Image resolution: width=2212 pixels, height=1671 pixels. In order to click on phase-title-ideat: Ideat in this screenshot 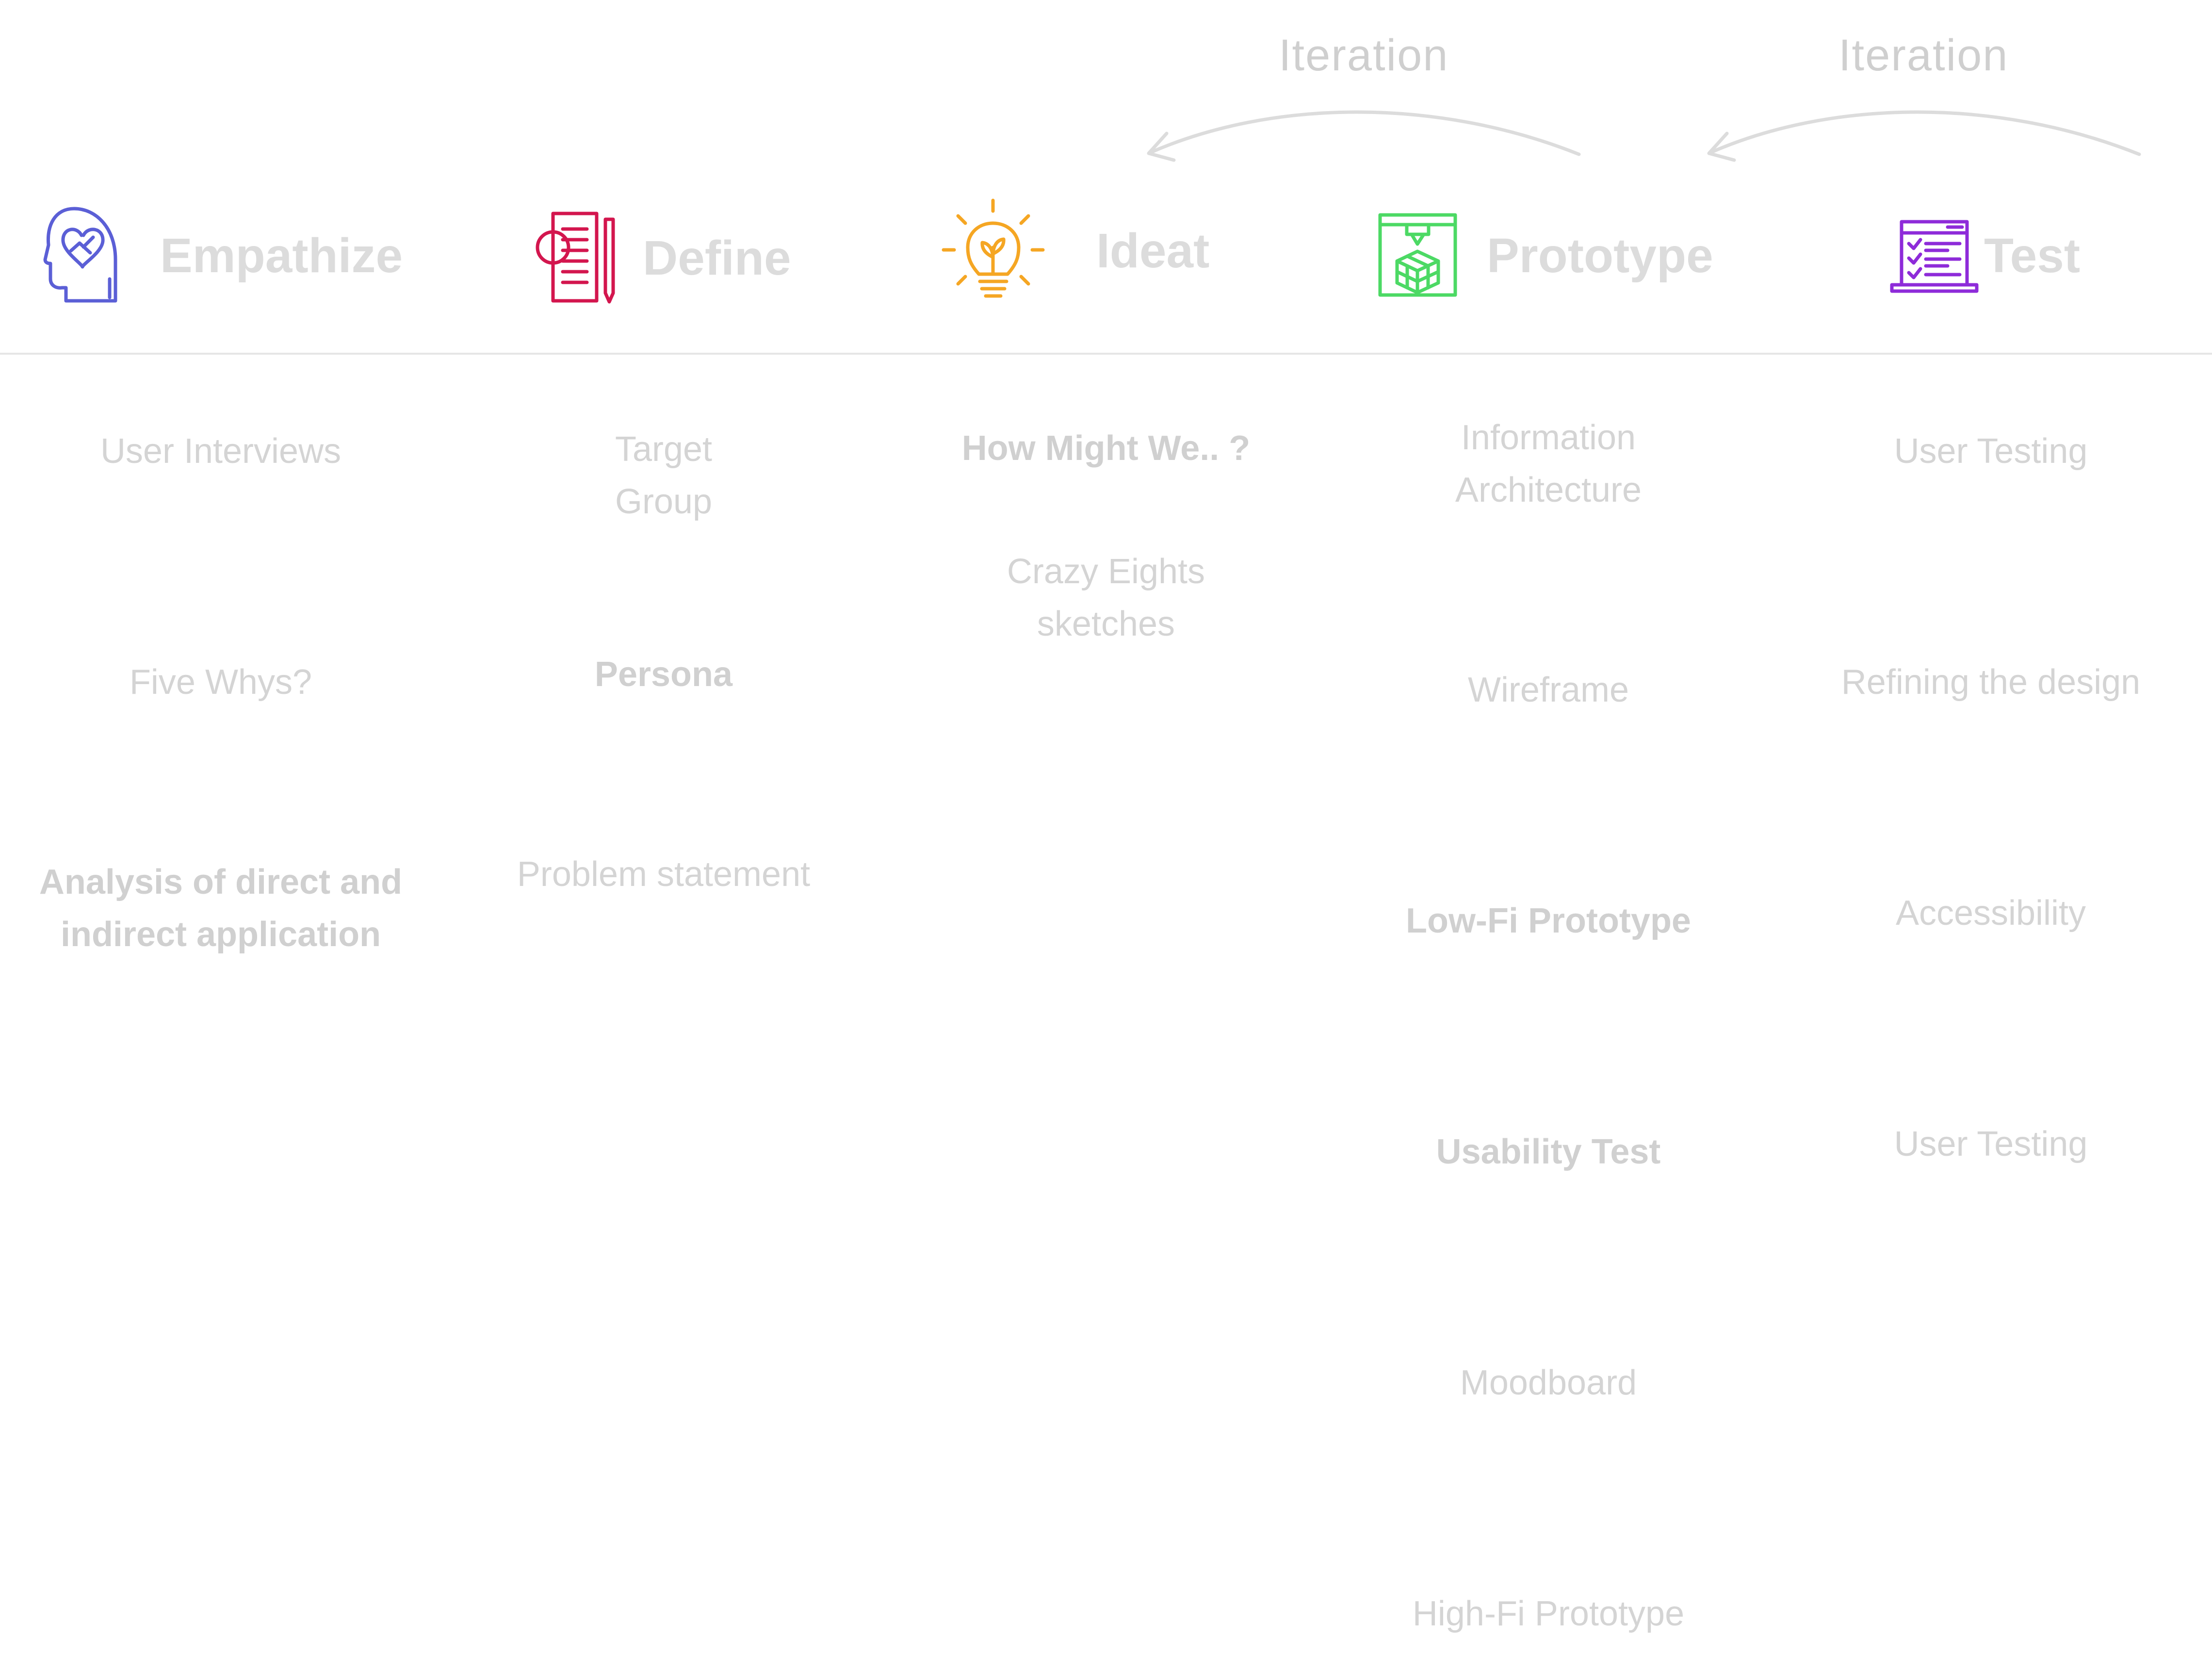, I will do `click(1153, 251)`.